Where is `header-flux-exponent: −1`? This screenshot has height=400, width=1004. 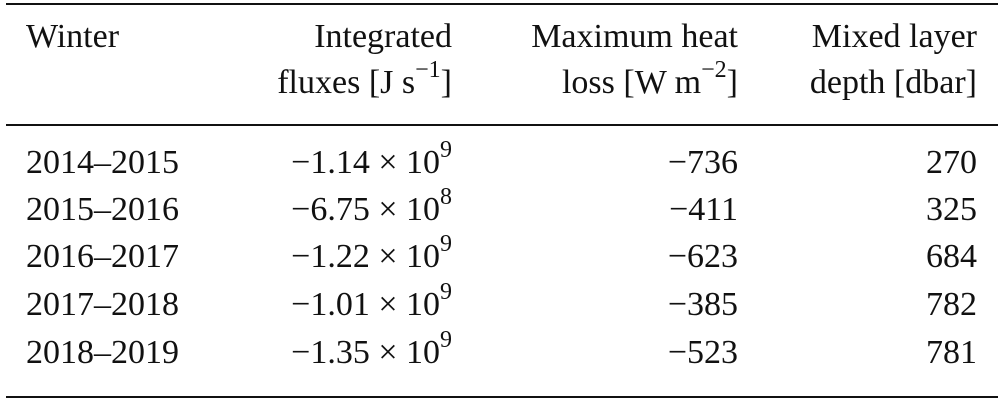 header-flux-exponent: −1 is located at coordinates (428, 70).